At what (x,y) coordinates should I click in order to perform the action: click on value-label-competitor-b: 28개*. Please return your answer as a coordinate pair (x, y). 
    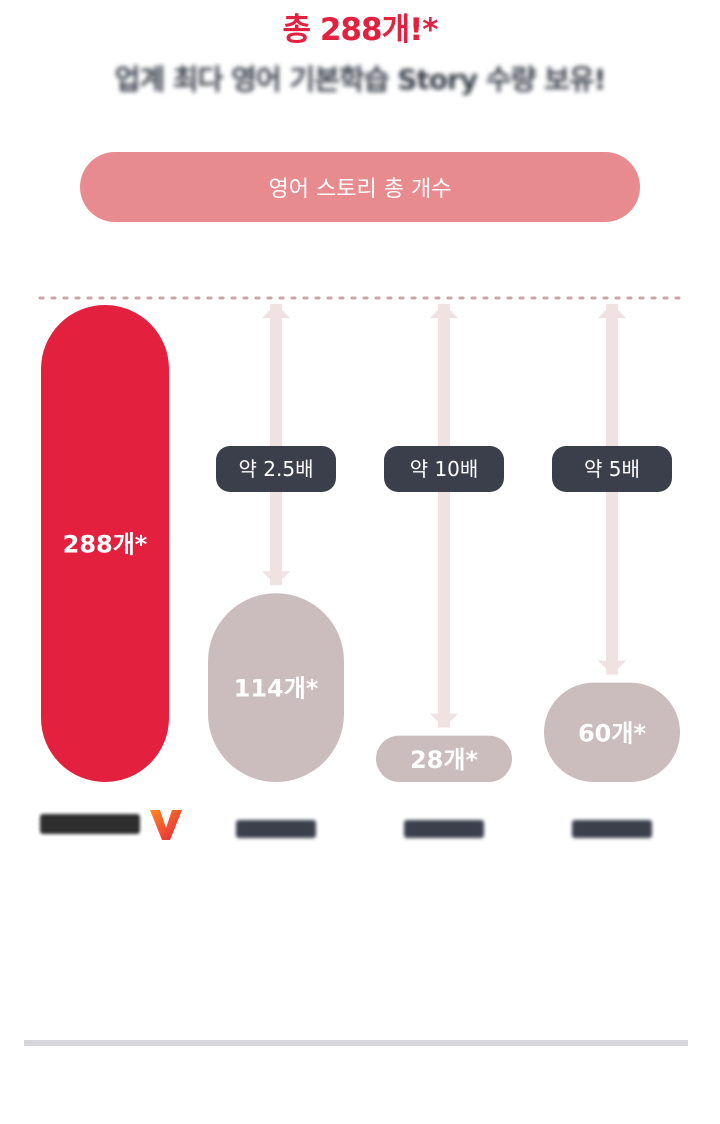
    Looking at the image, I should click on (444, 760).